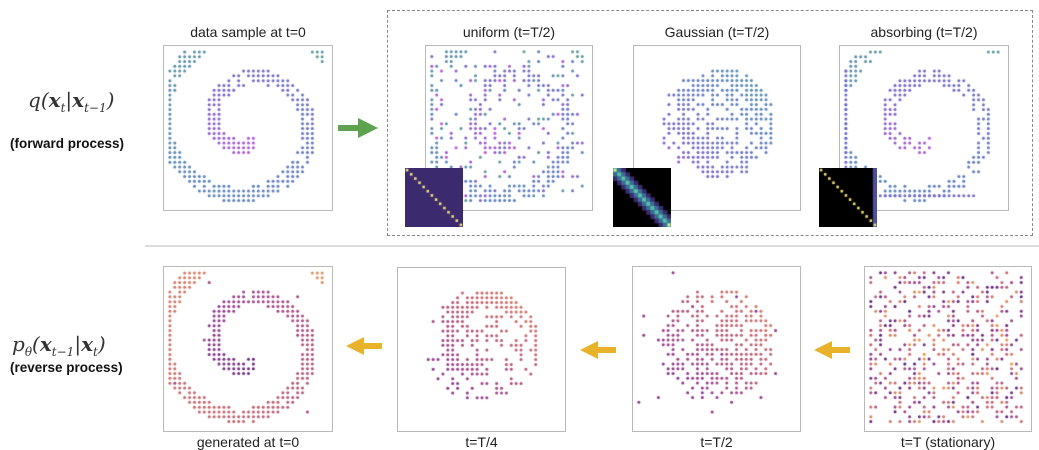 The height and width of the screenshot is (450, 1039). Describe the element at coordinates (717, 32) in the screenshot. I see `panel-title-gaussian: Gaussian (t=T/2)` at that location.